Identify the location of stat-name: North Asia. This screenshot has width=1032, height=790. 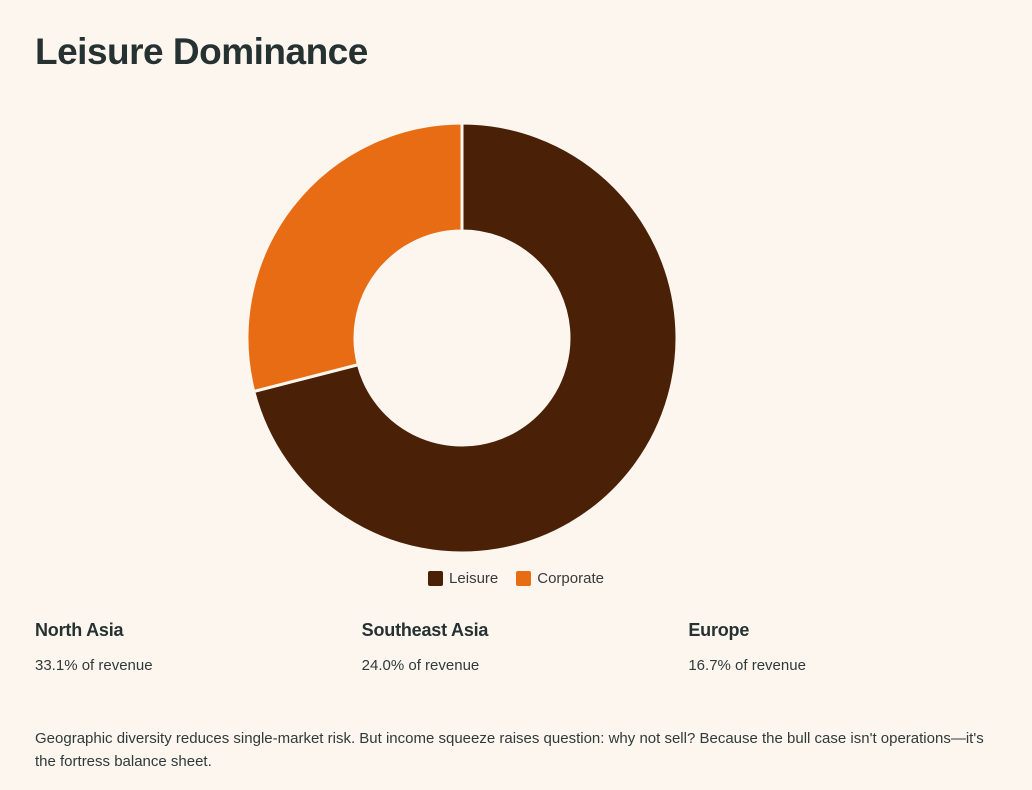
(79, 630).